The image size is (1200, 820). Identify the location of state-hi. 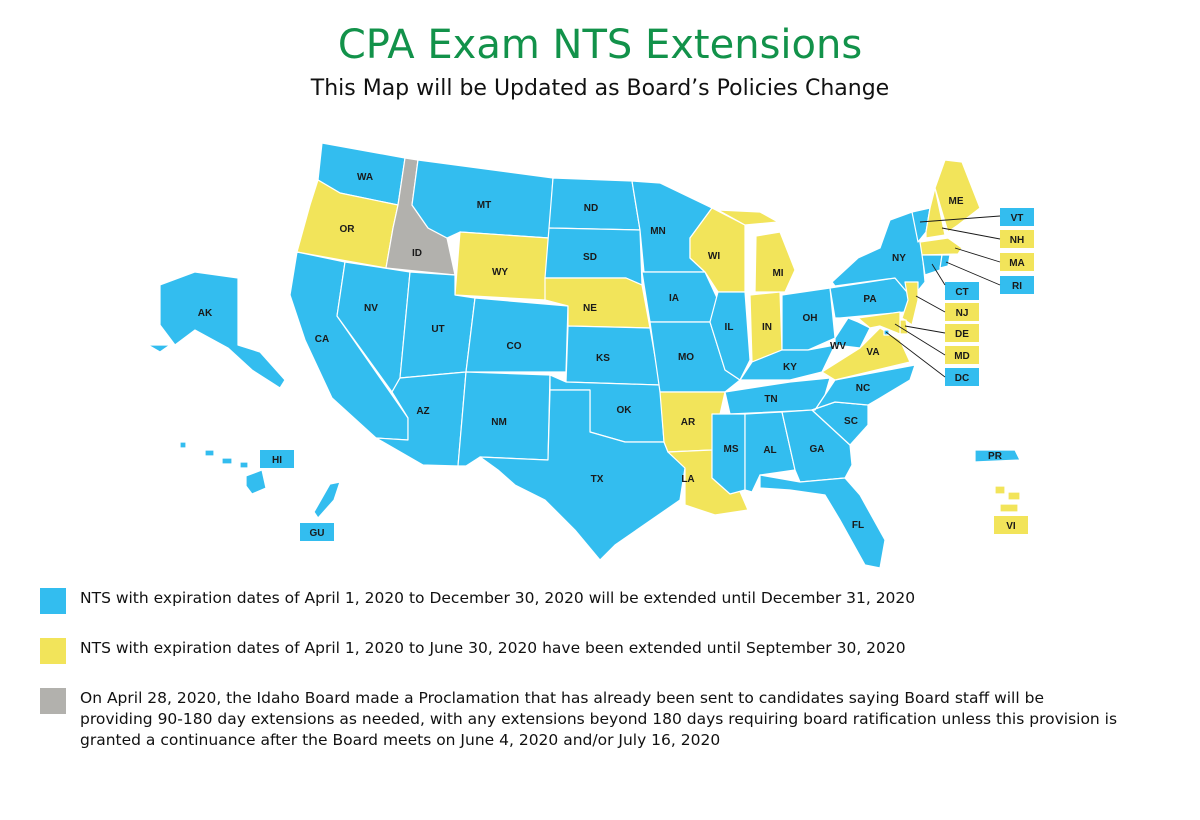
(223, 468).